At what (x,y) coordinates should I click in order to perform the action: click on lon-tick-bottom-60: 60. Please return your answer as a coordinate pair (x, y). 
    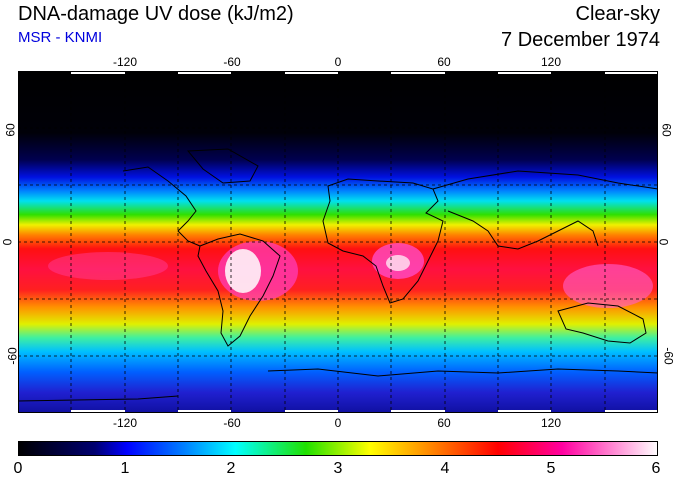
    Looking at the image, I should click on (444, 423).